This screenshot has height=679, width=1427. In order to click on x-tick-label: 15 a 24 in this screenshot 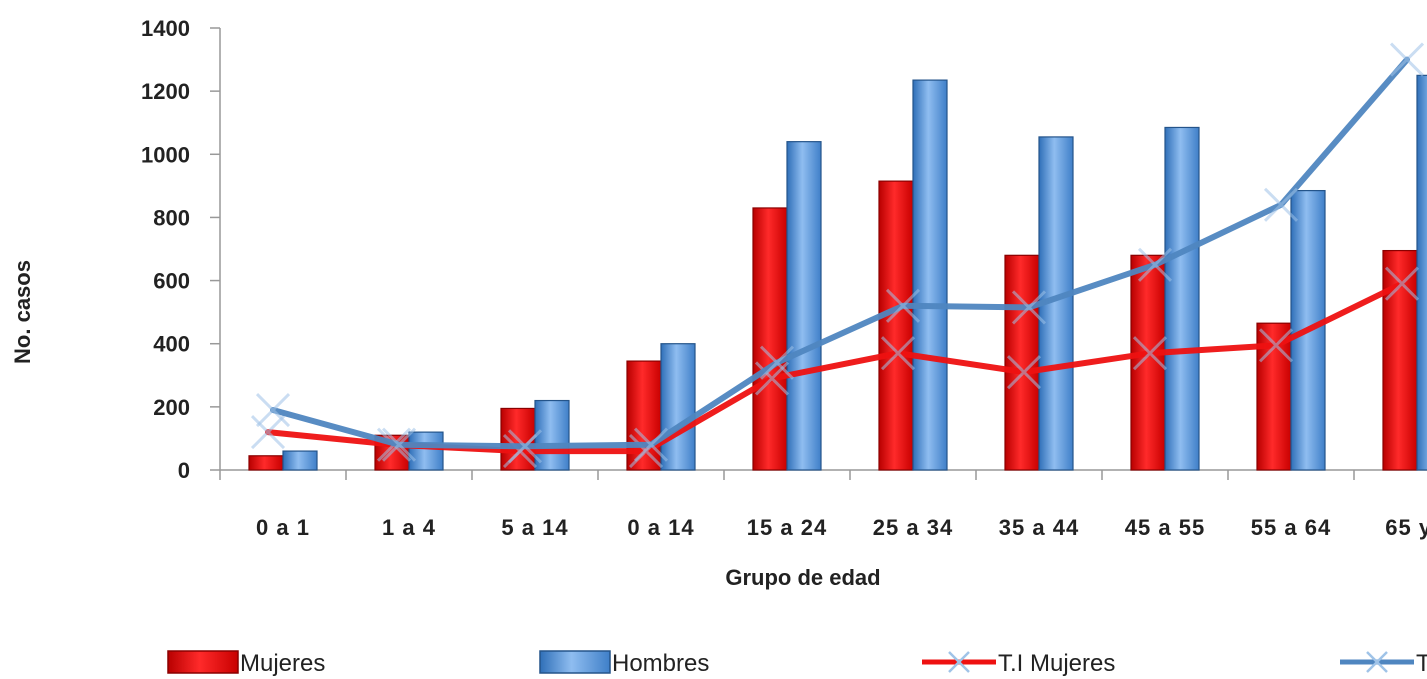, I will do `click(787, 527)`.